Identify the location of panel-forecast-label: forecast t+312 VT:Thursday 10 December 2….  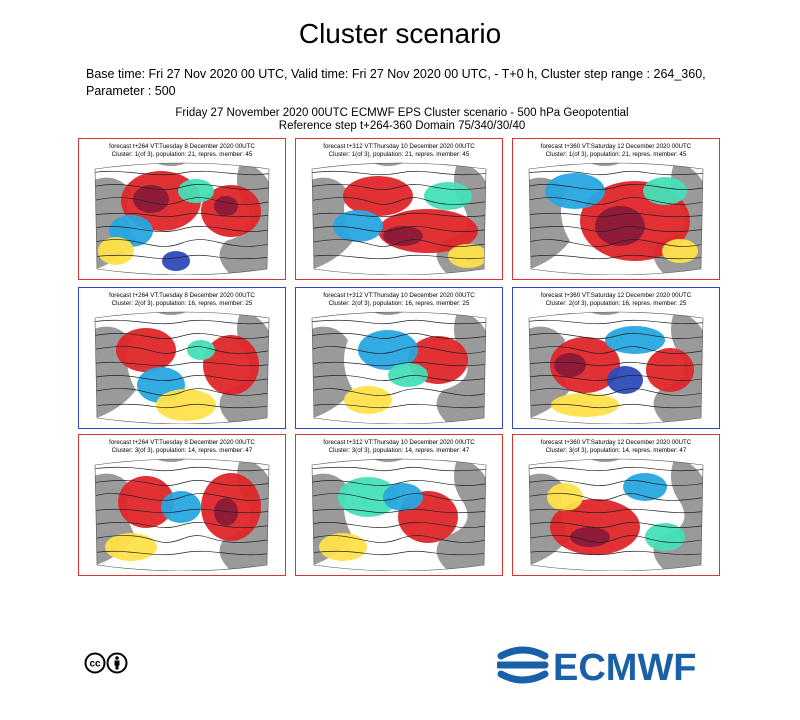
(399, 146).